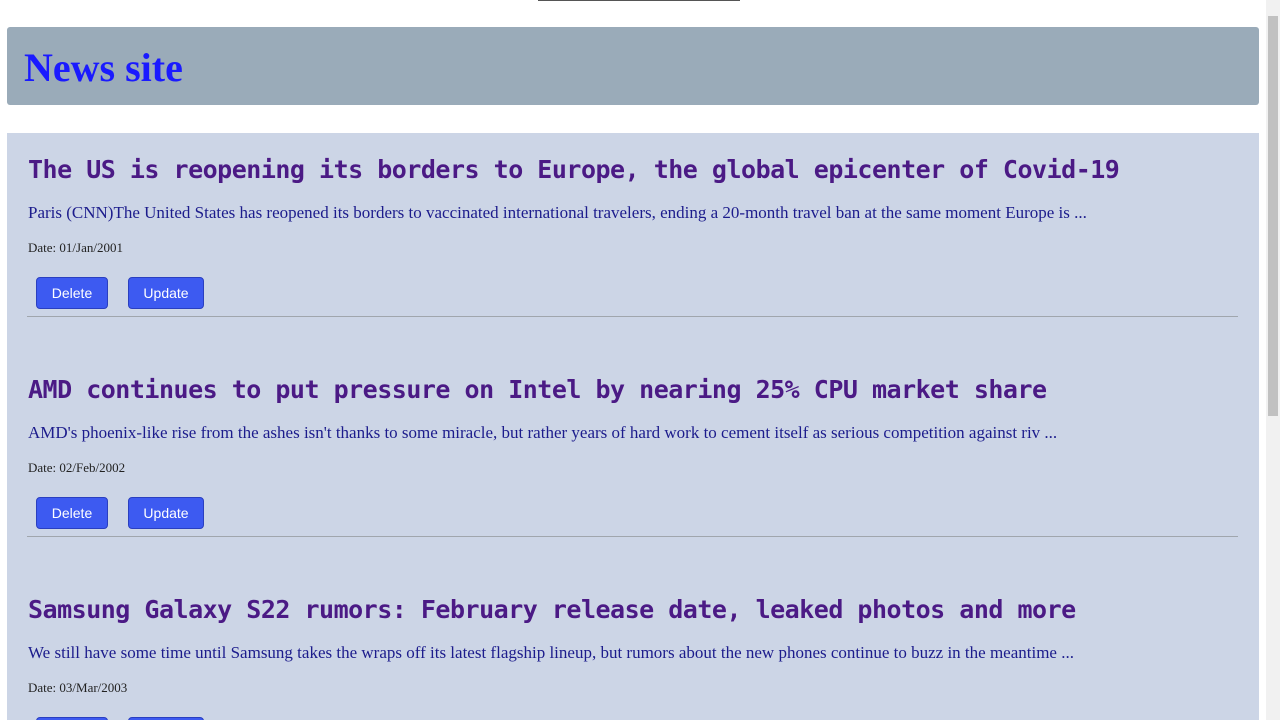 The height and width of the screenshot is (720, 1280). What do you see at coordinates (78, 687) in the screenshot?
I see `article-date: Date: 03/Mar/2003` at bounding box center [78, 687].